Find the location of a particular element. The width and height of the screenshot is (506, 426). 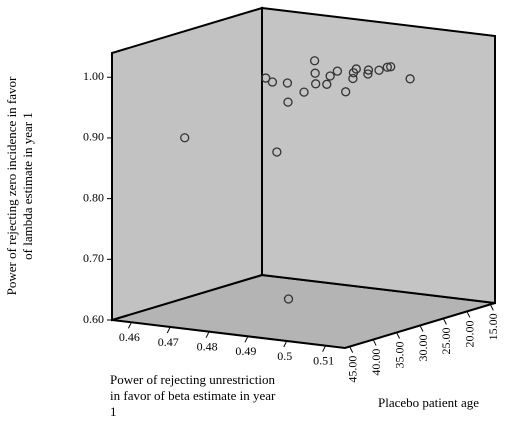

x-tick-label: 0.51 is located at coordinates (323, 360).